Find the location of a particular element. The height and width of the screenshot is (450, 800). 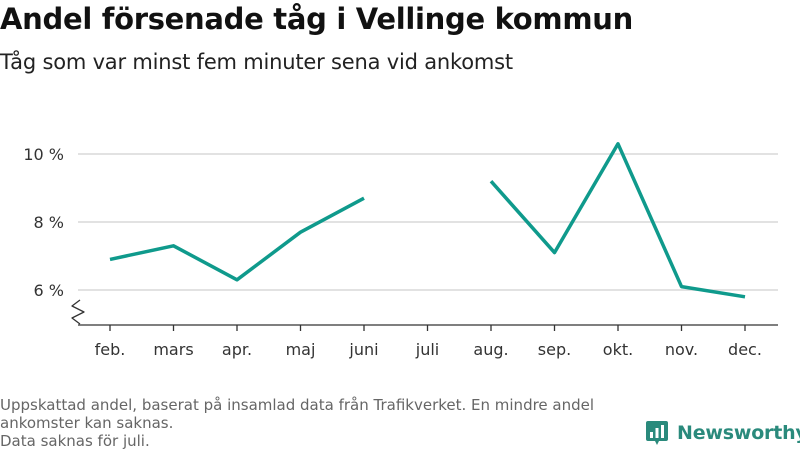

brand: Newsworthy is located at coordinates (722, 433).